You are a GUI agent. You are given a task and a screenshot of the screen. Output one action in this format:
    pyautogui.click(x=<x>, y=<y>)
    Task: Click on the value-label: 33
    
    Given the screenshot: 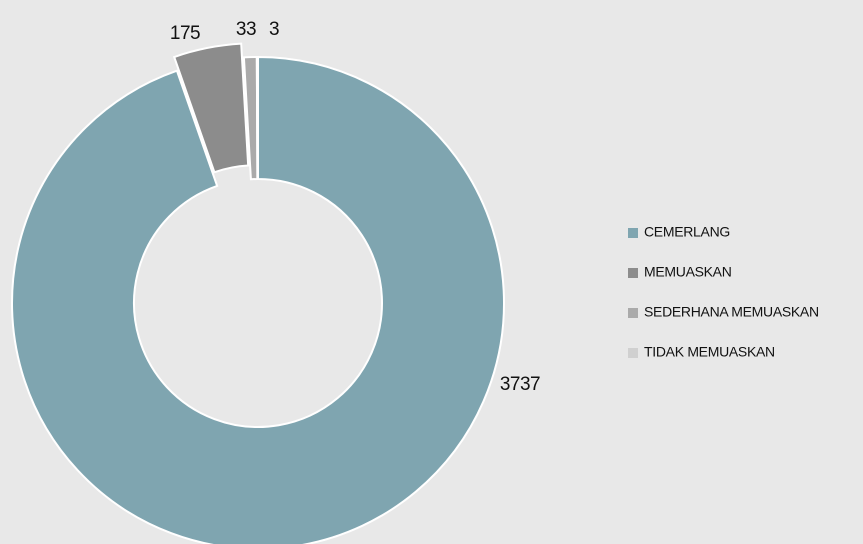 What is the action you would take?
    pyautogui.click(x=246, y=29)
    